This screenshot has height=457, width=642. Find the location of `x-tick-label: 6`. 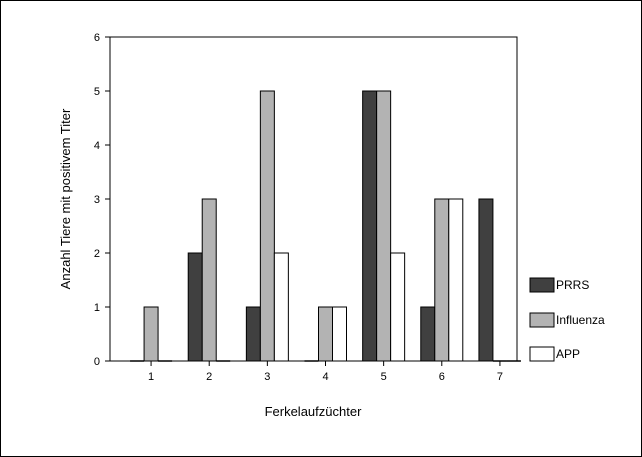

x-tick-label: 6 is located at coordinates (442, 377).